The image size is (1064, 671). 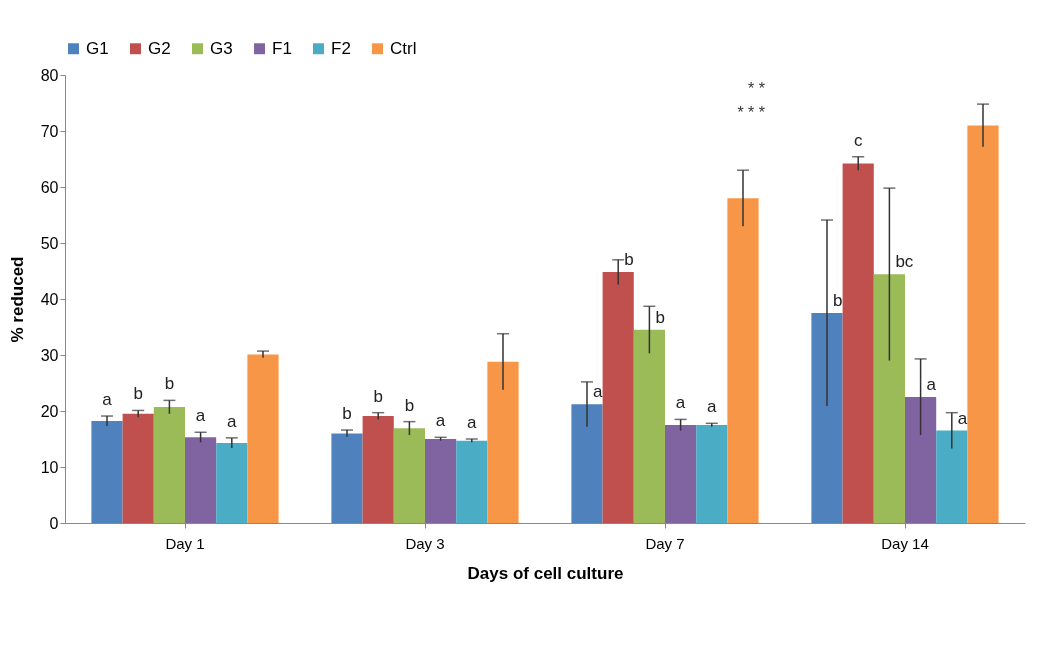 What do you see at coordinates (49, 131) in the screenshot?
I see `y-tick-label: 70` at bounding box center [49, 131].